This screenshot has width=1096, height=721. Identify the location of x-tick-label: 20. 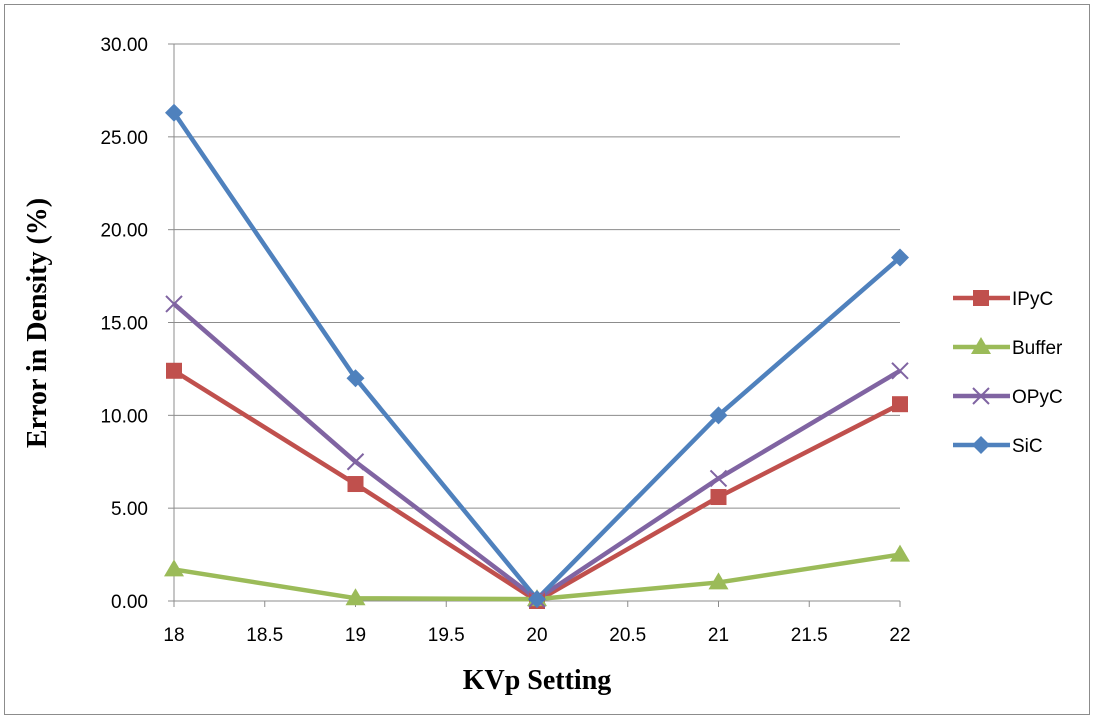
(536, 635).